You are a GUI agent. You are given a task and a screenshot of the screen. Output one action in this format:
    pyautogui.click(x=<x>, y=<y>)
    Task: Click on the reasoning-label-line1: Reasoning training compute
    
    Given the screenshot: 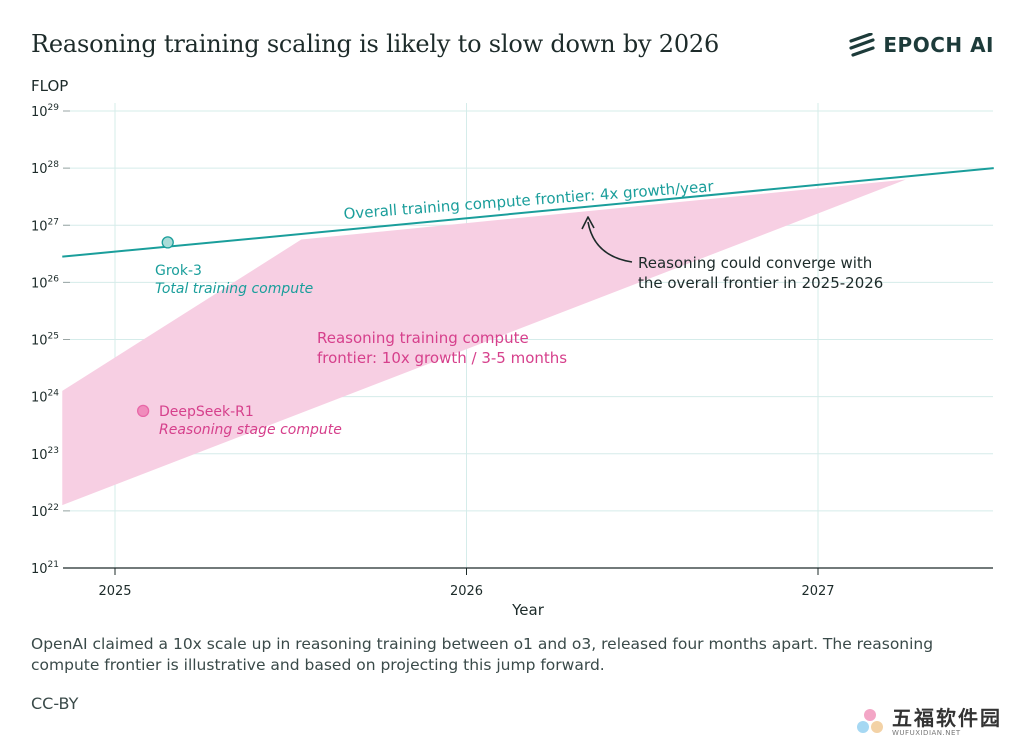 What is the action you would take?
    pyautogui.click(x=423, y=338)
    